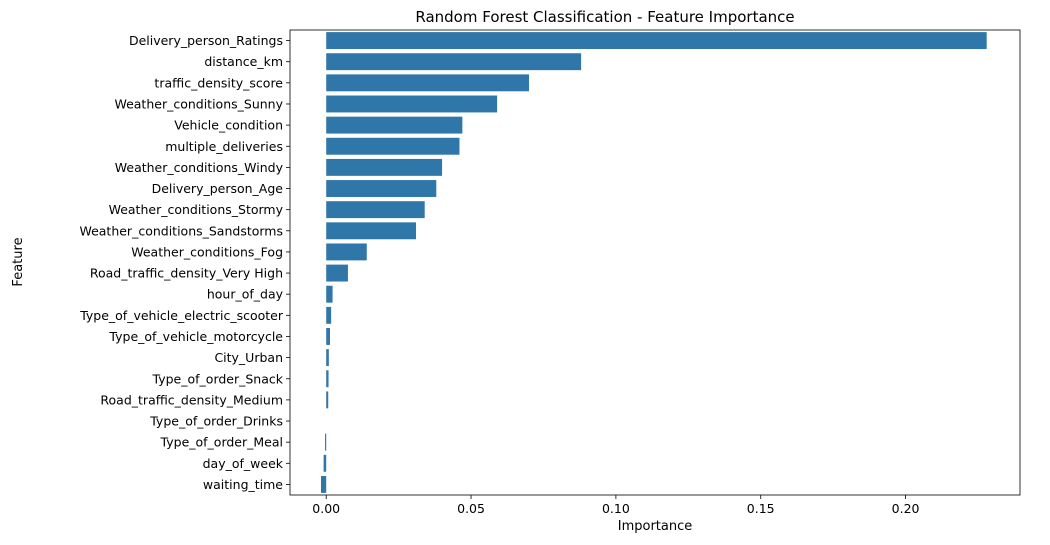  What do you see at coordinates (195, 336) in the screenshot?
I see `y-tick-label: Type_of_vehicle_motorcycle` at bounding box center [195, 336].